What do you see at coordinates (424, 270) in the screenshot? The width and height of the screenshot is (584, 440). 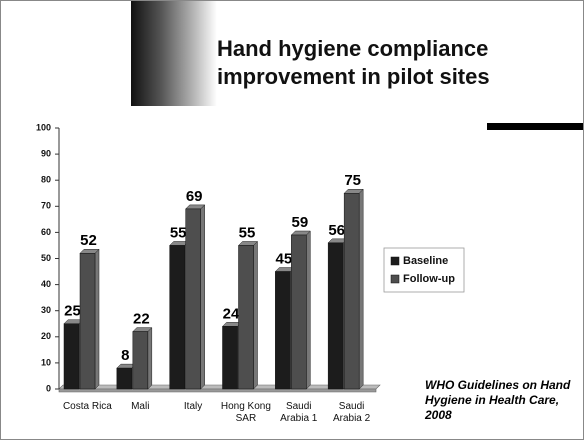 I see `legend-box` at bounding box center [424, 270].